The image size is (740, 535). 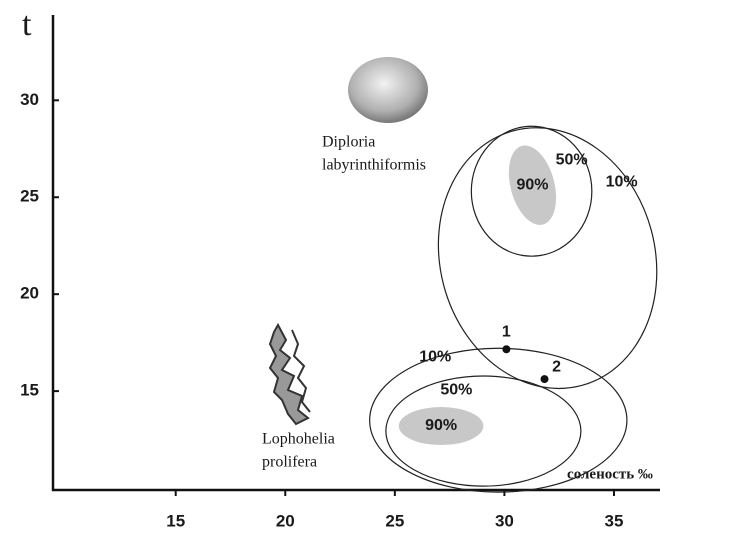 What do you see at coordinates (29, 390) in the screenshot?
I see `y-tick-label: 15` at bounding box center [29, 390].